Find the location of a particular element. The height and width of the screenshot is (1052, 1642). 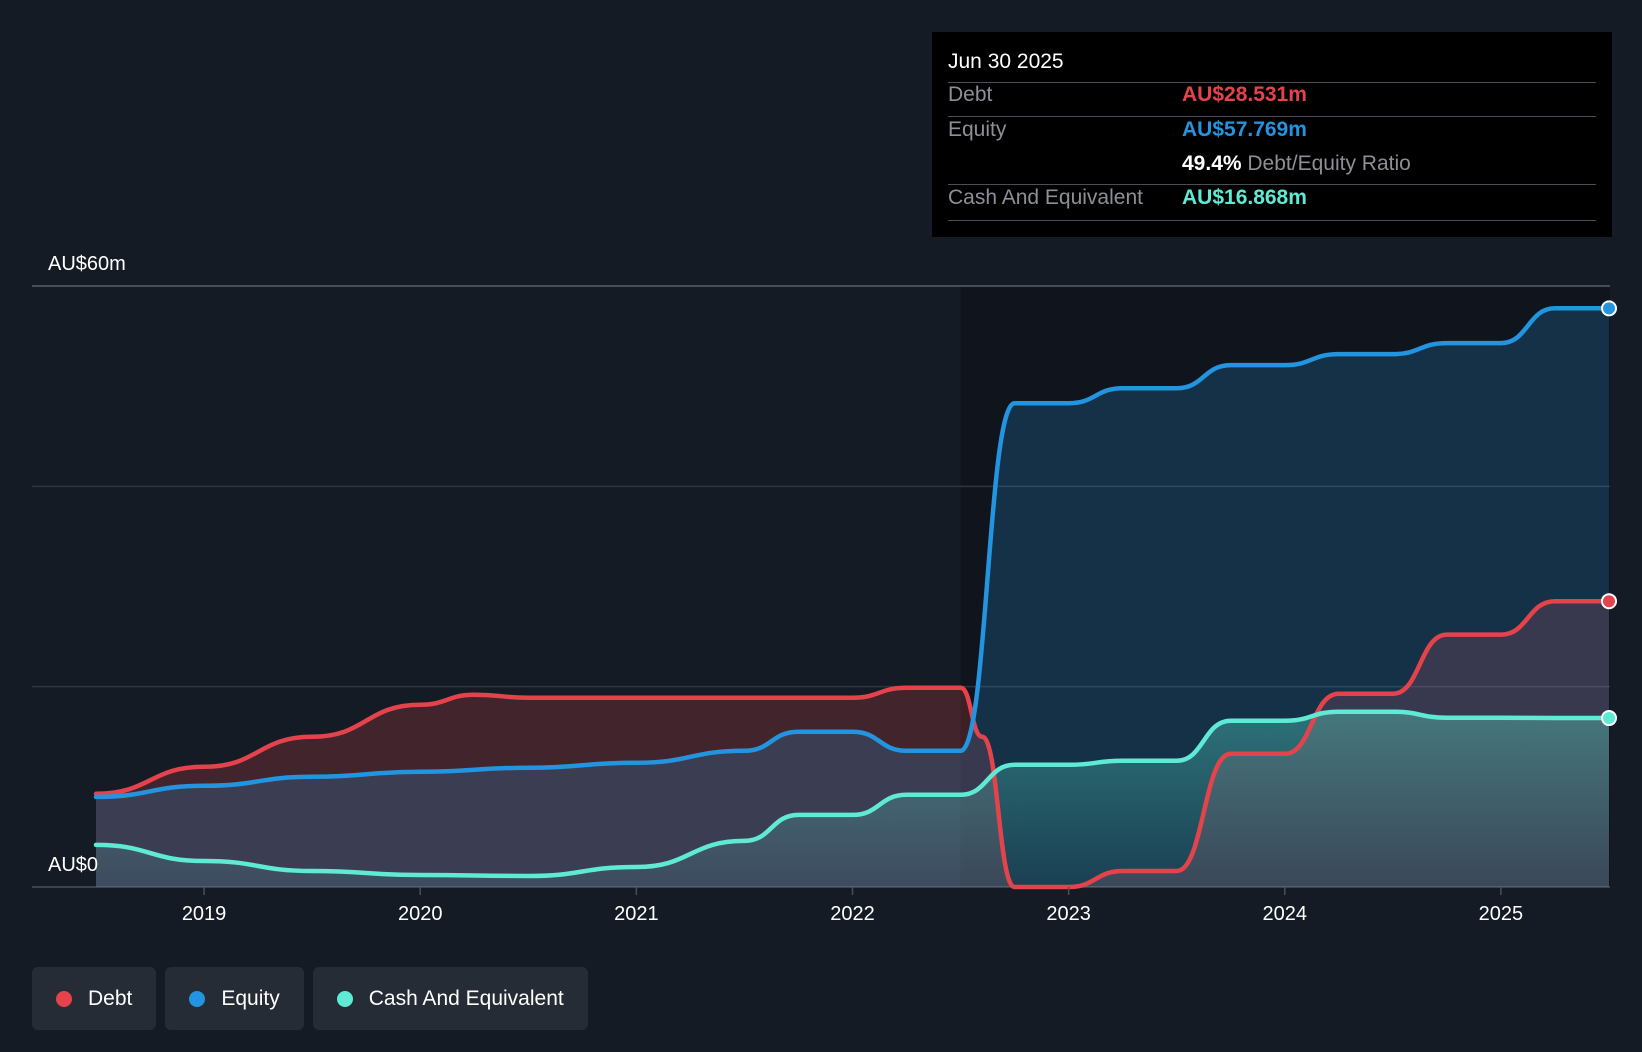

legend-item-equity: Equity is located at coordinates (234, 998).